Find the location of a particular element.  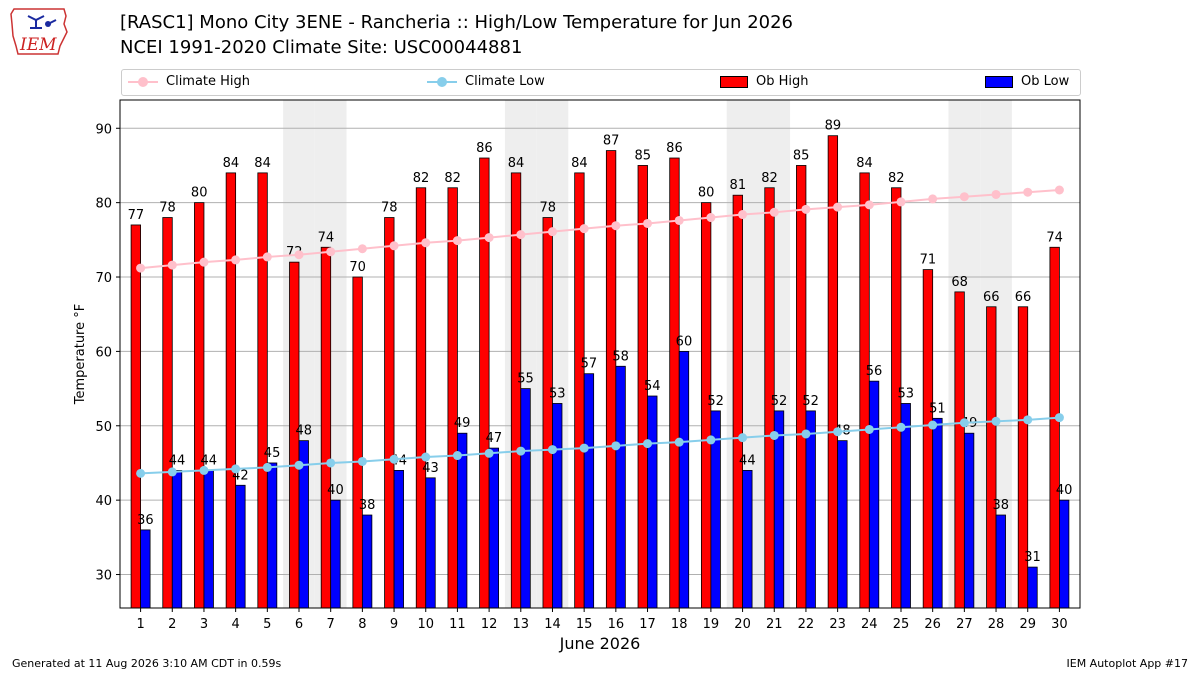

app-id-label: IEM Autoplot App #17 is located at coordinates (1127, 663).